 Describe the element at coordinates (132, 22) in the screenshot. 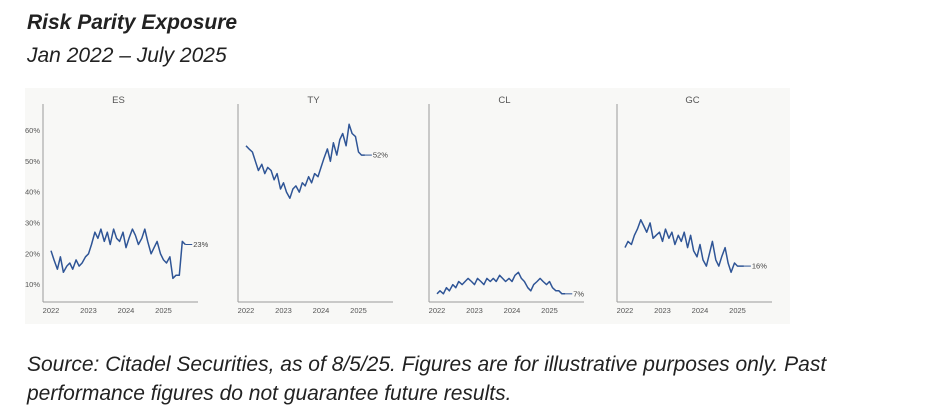

I see `page-title: Risk Parity Exposure` at that location.